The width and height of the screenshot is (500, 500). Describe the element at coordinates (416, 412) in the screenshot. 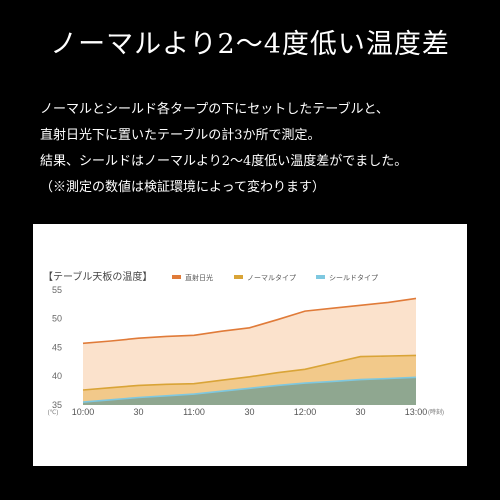

I see `x-tick-label: 13:00` at that location.